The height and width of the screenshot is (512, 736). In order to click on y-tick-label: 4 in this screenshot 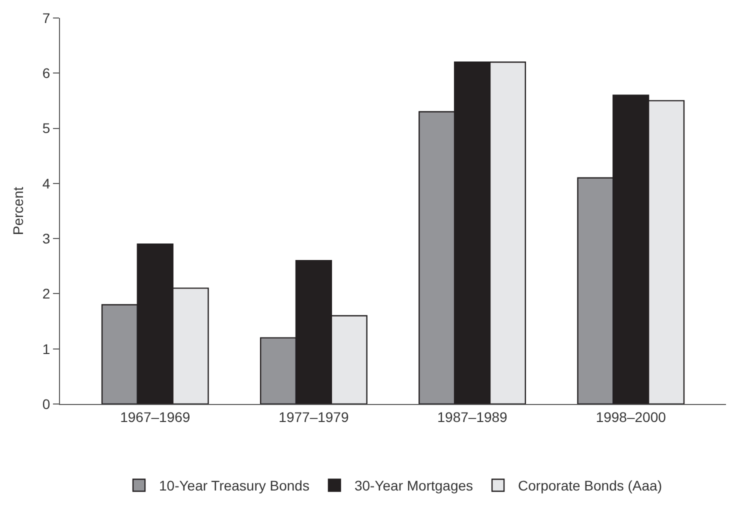, I will do `click(46, 183)`.